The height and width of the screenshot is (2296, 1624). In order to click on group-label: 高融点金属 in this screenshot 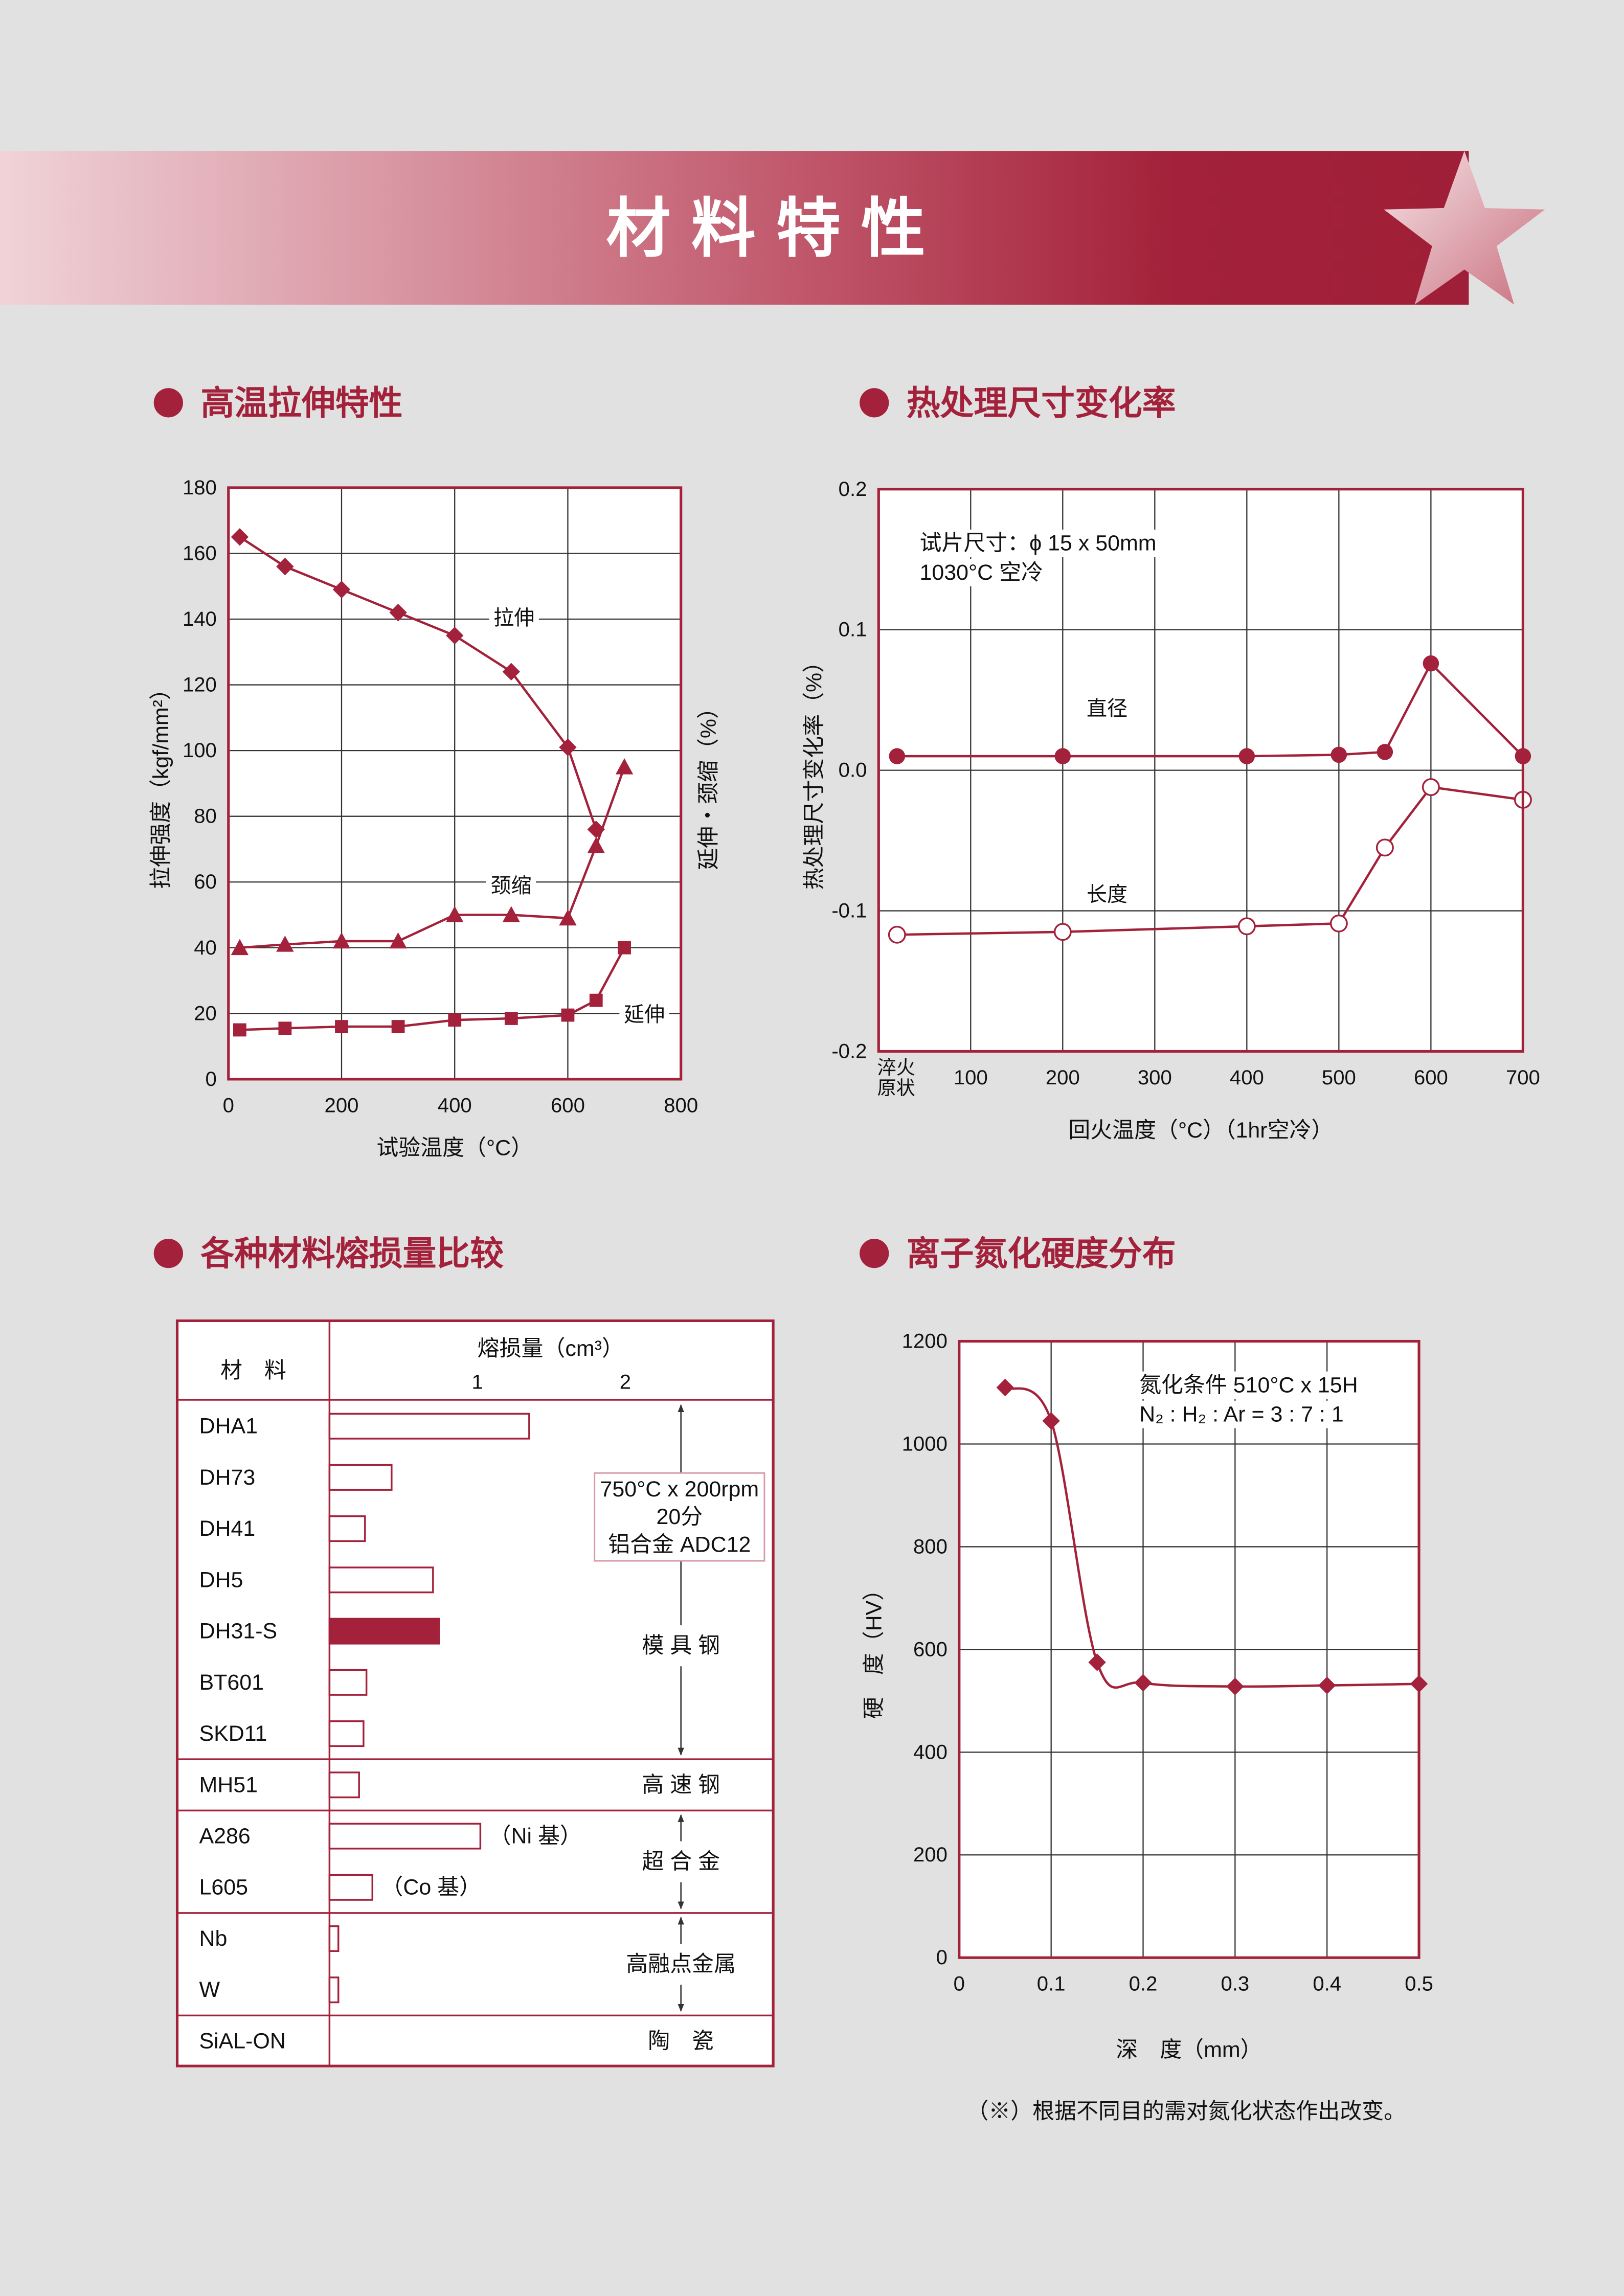, I will do `click(681, 1964)`.